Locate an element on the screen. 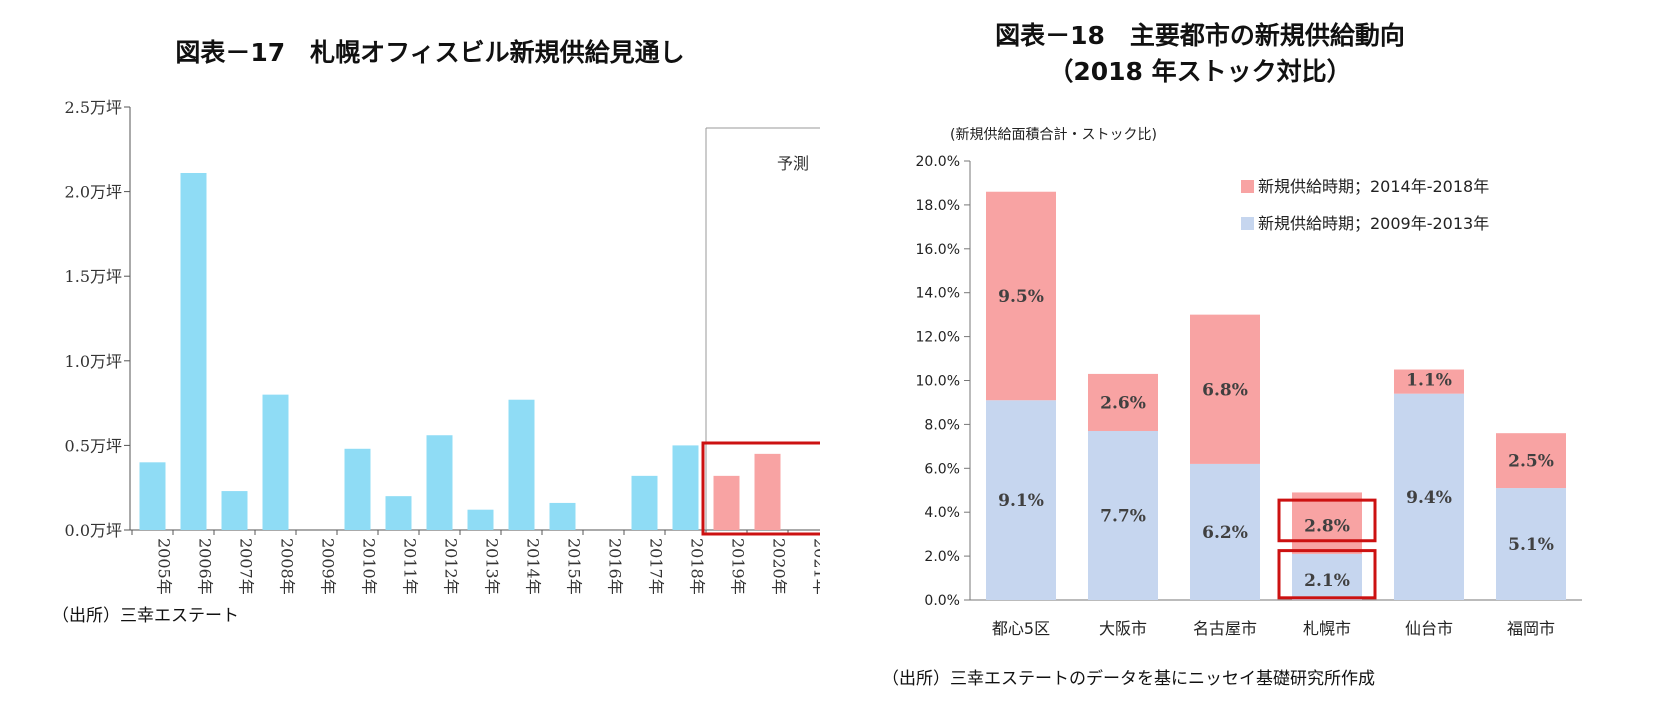 The width and height of the screenshot is (1667, 720). chart-17-bar-2018 is located at coordinates (685, 487).